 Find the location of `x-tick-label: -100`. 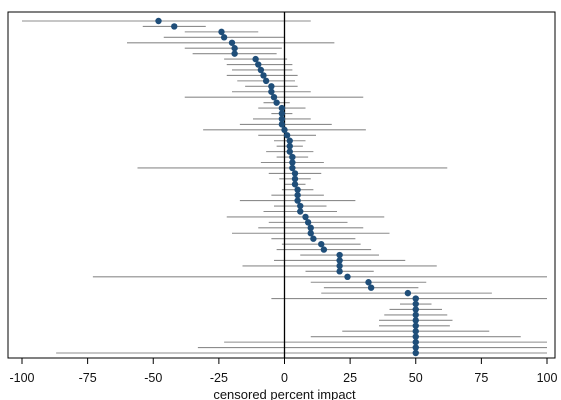

x-tick-label: -100 is located at coordinates (21, 378).